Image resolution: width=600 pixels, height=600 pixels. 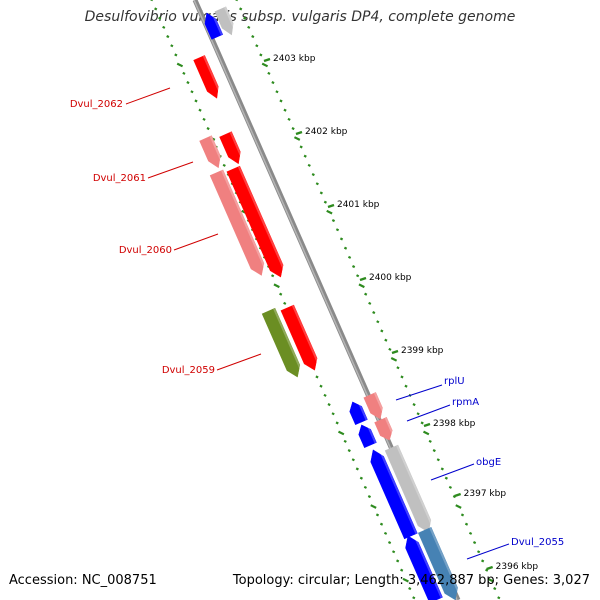 I want to click on gene-rpma-light, so click(x=385, y=429).